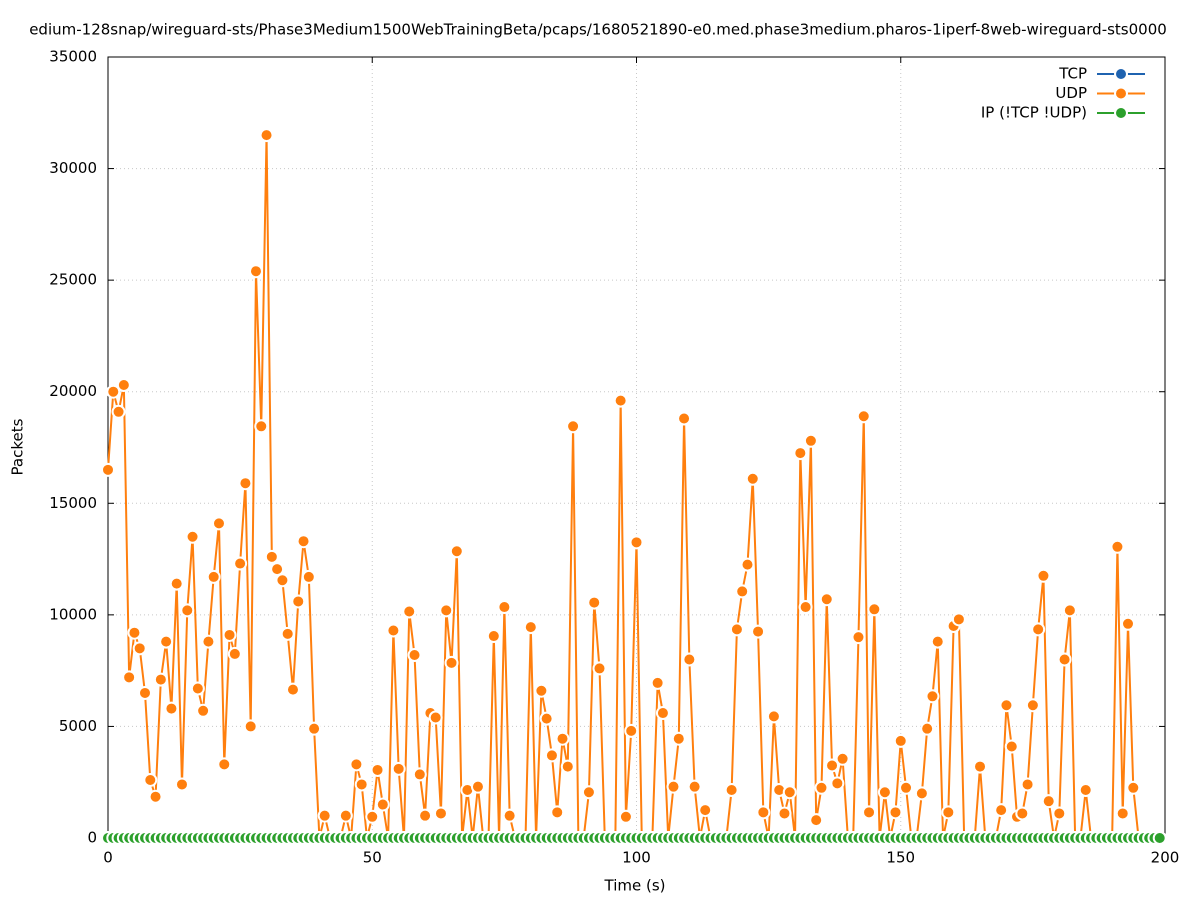 The image size is (1197, 900). Describe the element at coordinates (1034, 113) in the screenshot. I see `legend-label: IP (!TCP !UDP)` at that location.